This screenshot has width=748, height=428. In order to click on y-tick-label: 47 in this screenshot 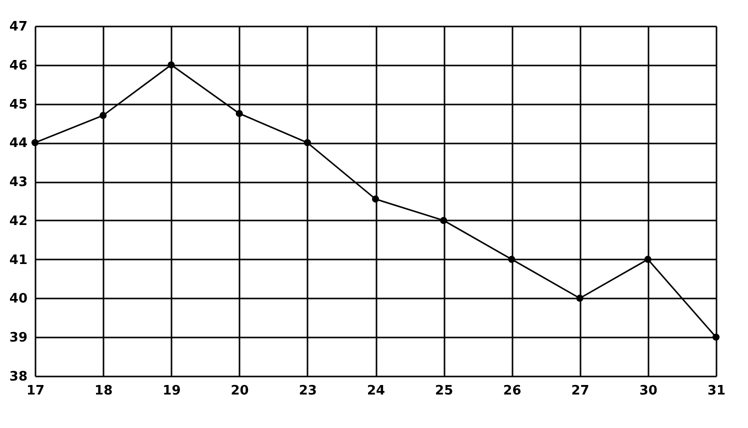, I will do `click(18, 27)`.